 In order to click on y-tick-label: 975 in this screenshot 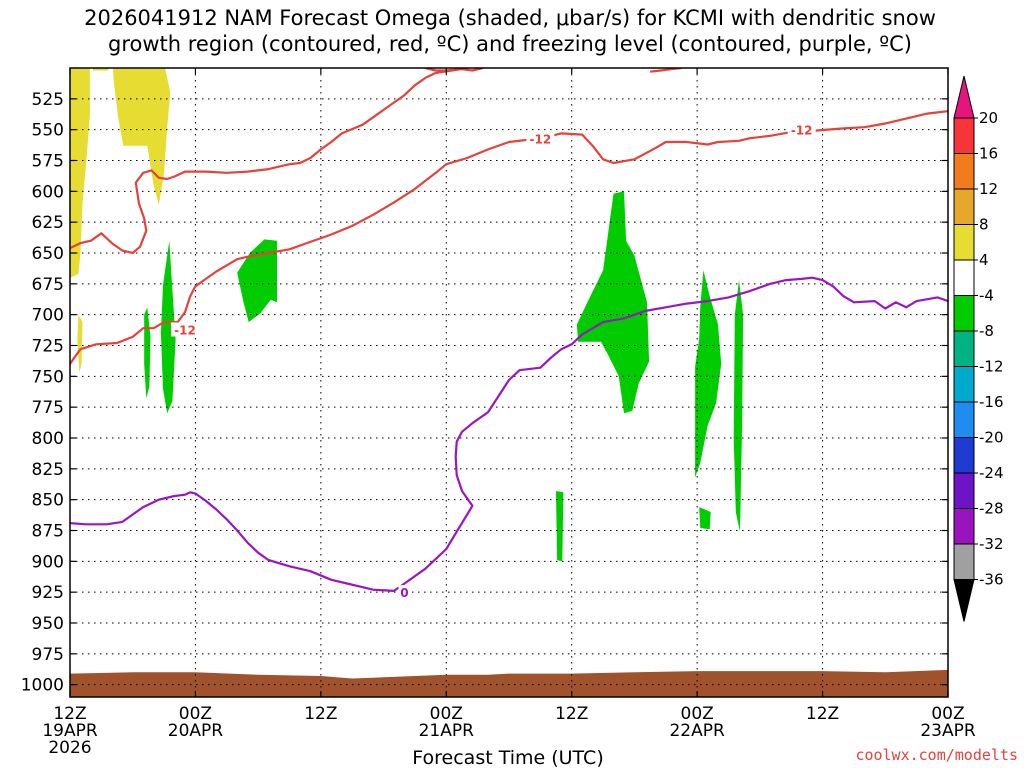, I will do `click(48, 655)`.